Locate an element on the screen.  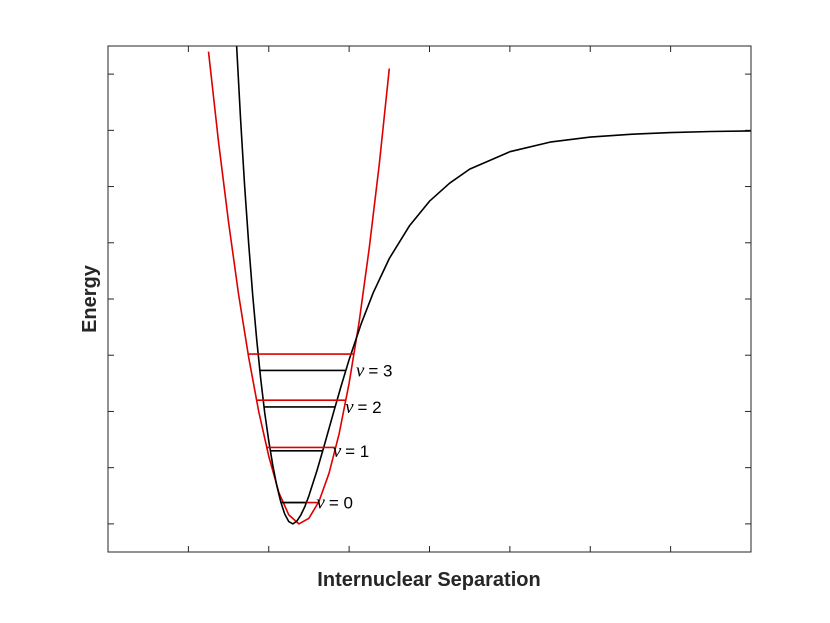
level-label-1: ν = 1 is located at coordinates (351, 451).